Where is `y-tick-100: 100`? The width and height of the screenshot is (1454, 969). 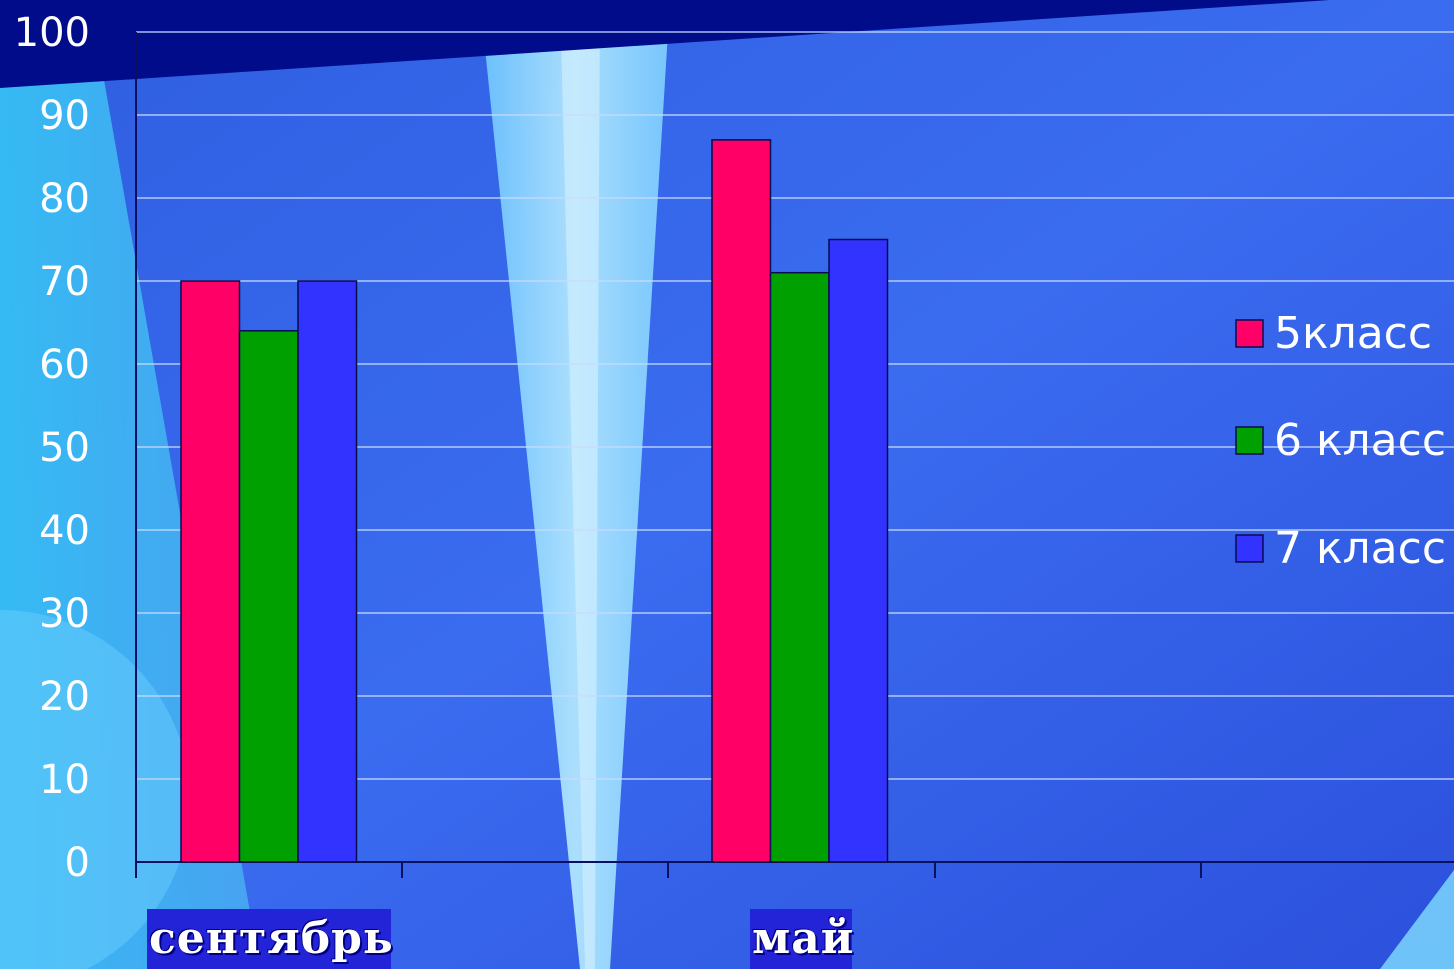 y-tick-100: 100 is located at coordinates (52, 33).